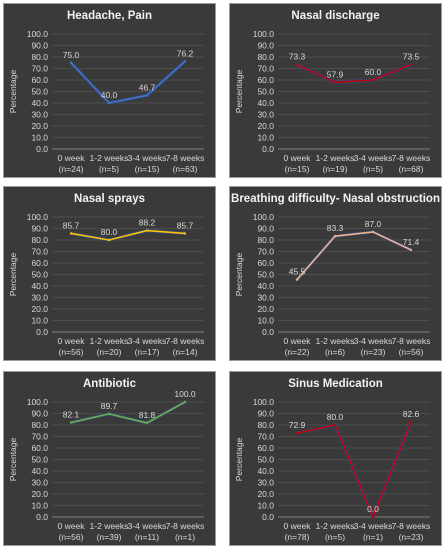 This screenshot has width=447, height=550. What do you see at coordinates (147, 169) in the screenshot?
I see `x-tick-sublabel: (n=15)` at bounding box center [147, 169].